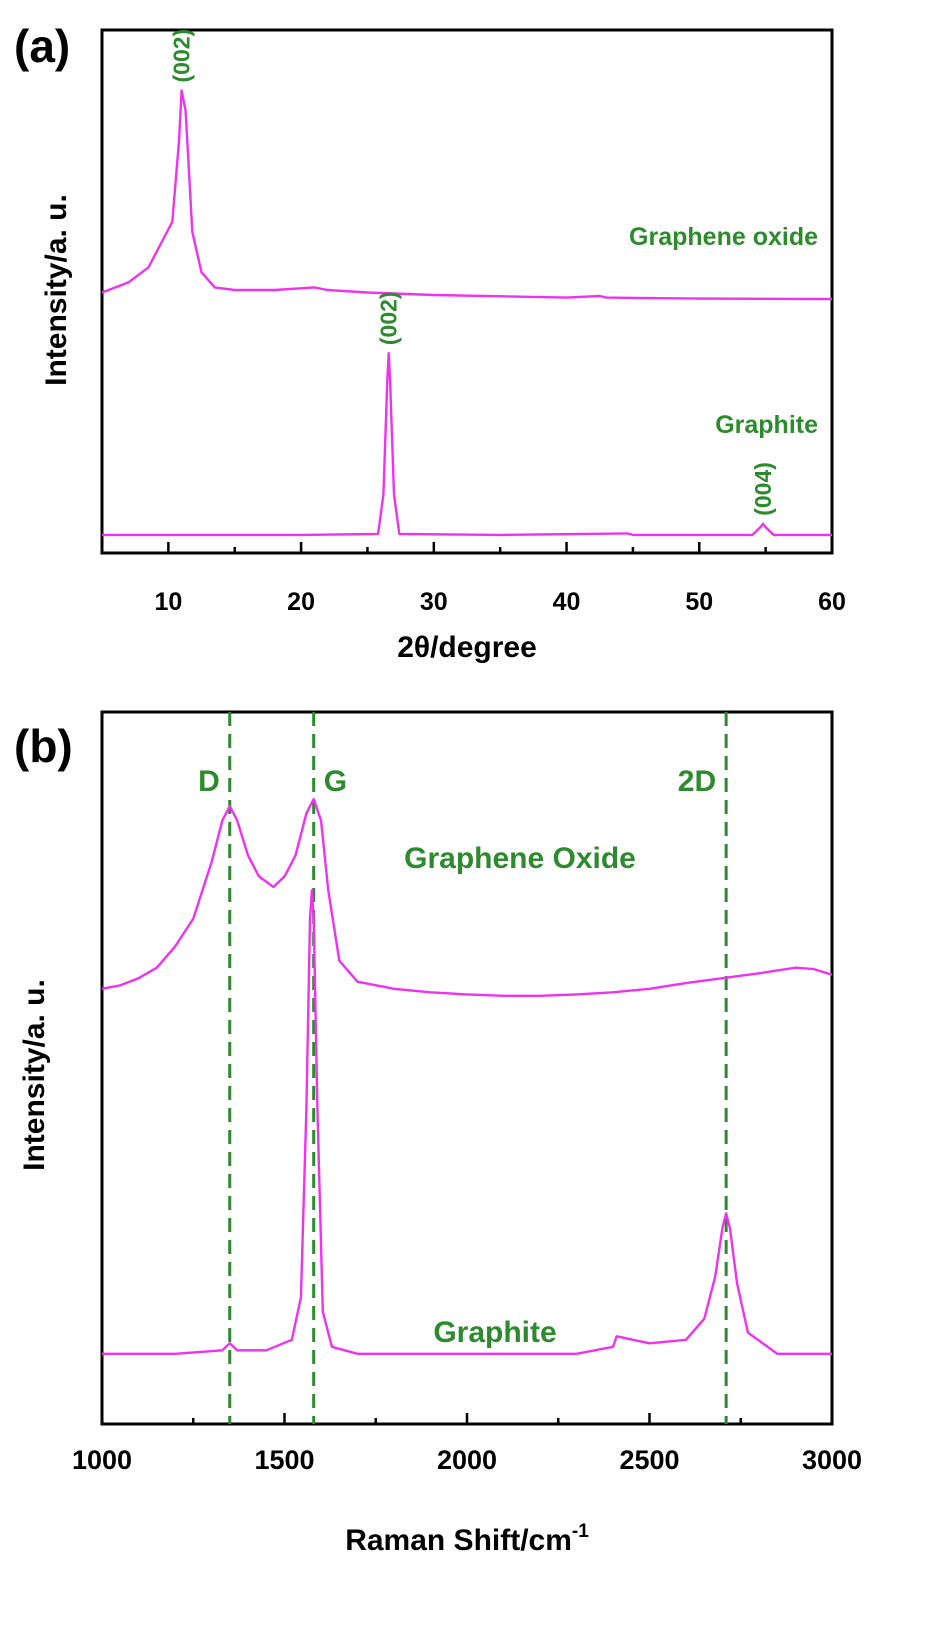  Describe the element at coordinates (723, 237) in the screenshot. I see `series-label-graphene-oxide-xrd: Graphene oxide` at that location.